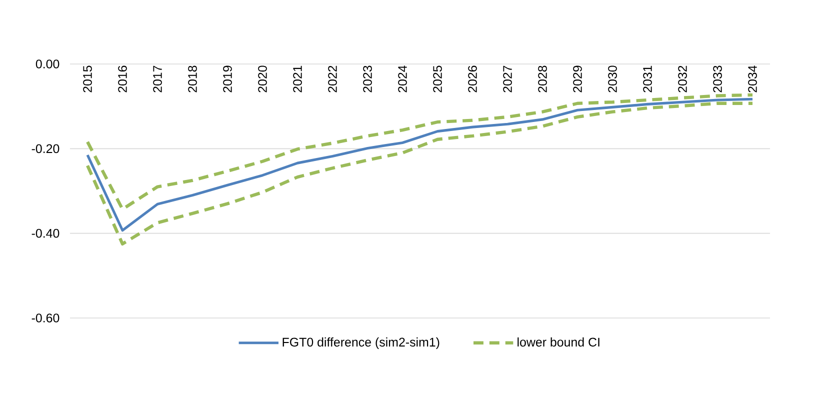 Image resolution: width=836 pixels, height=400 pixels. Describe the element at coordinates (577, 79) in the screenshot. I see `x-tick-label: 2029` at that location.